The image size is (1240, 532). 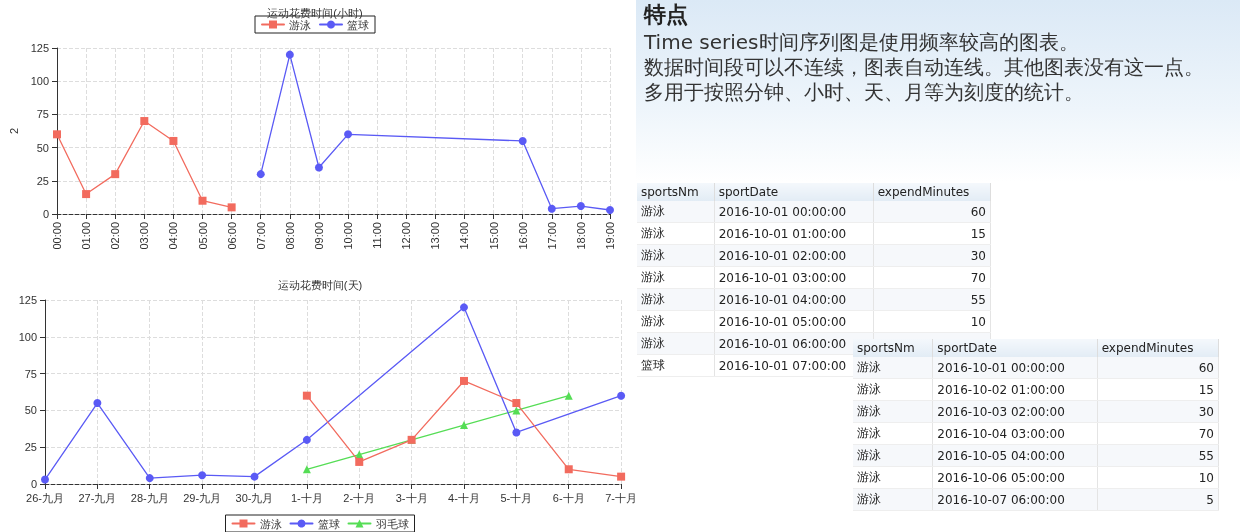 I want to click on text: 多用于按照分钟、小时、天、月等为刻度的统计。, so click(x=864, y=92).